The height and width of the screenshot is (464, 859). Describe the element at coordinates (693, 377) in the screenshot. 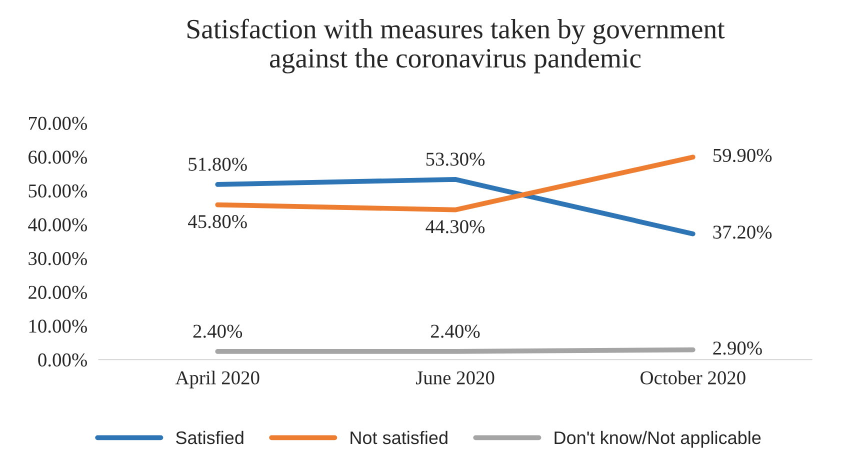

I see `x-tick-label: October 2020` at that location.